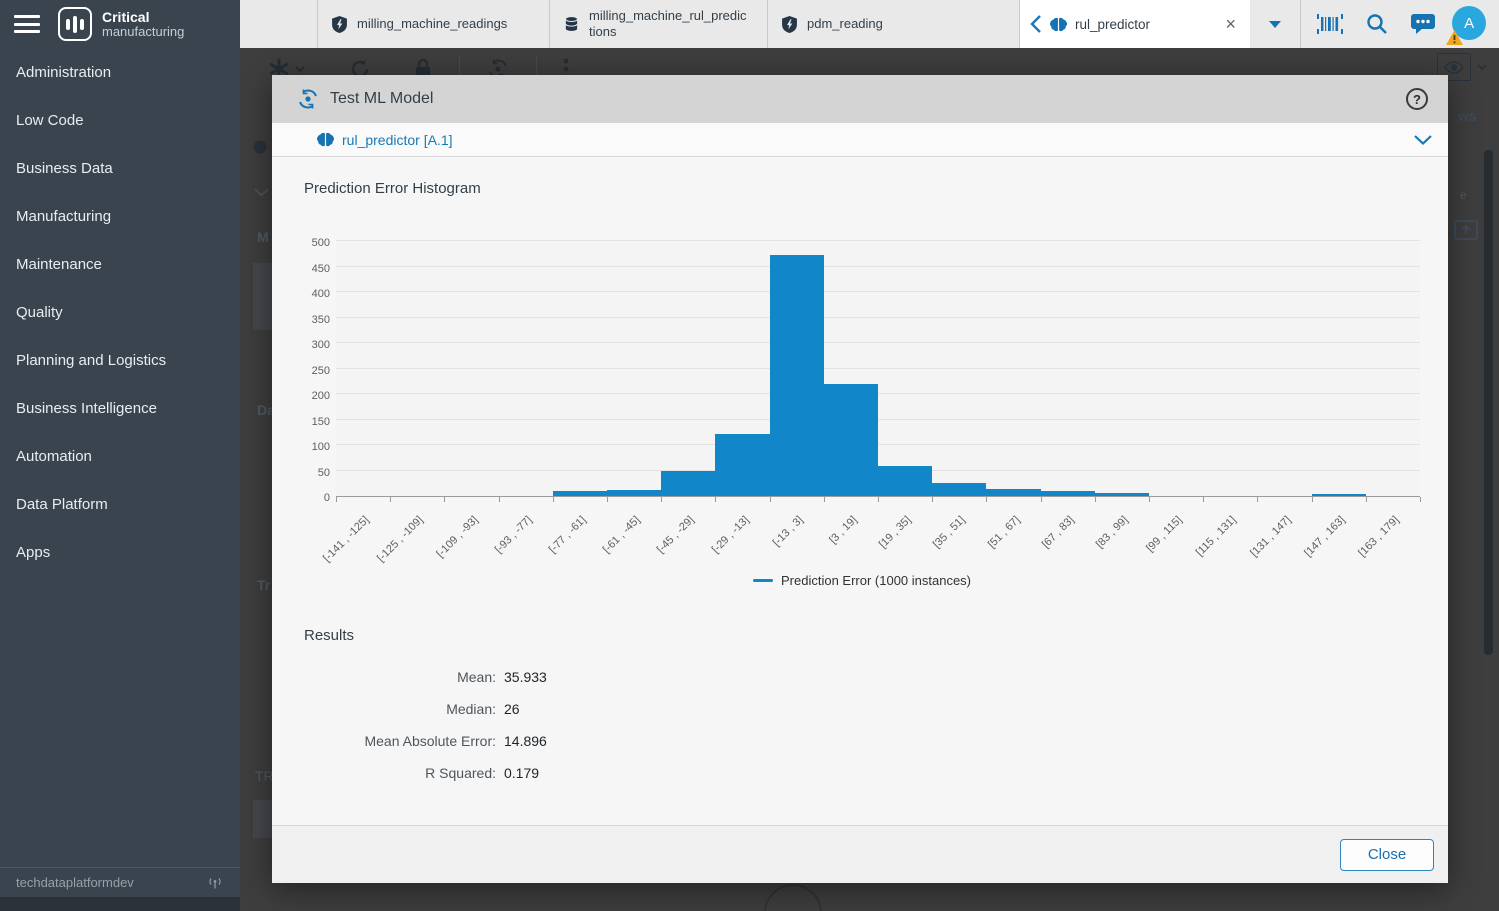  What do you see at coordinates (263, 237) in the screenshot?
I see `background-text-fragment: M` at bounding box center [263, 237].